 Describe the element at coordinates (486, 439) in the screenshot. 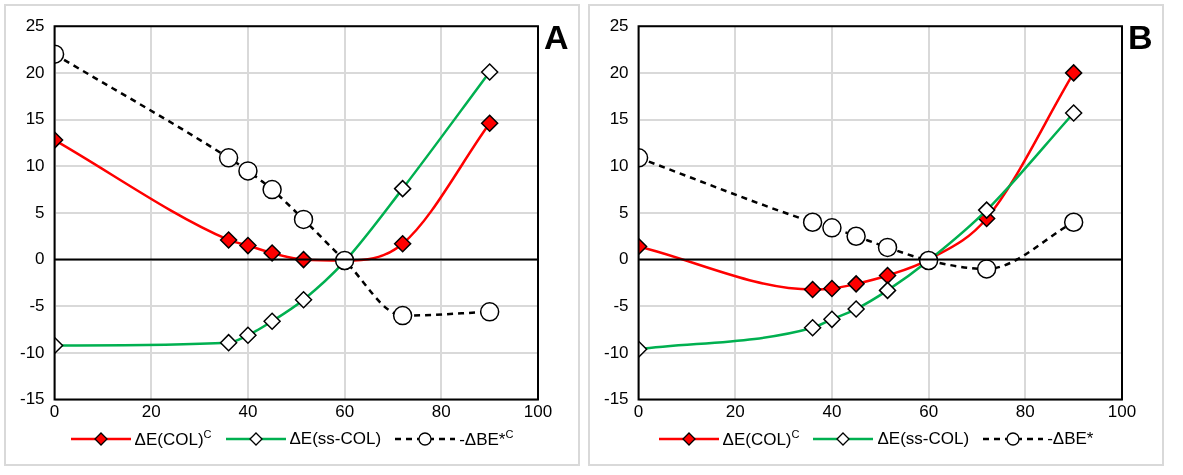

I see `legend-label: -ΔBE*$^{C}$` at that location.